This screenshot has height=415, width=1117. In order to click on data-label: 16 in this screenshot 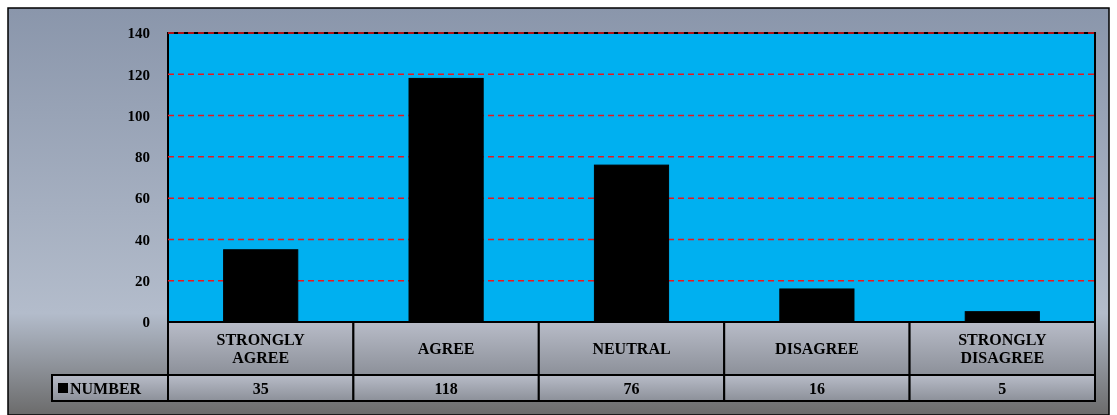, I will do `click(816, 388)`.